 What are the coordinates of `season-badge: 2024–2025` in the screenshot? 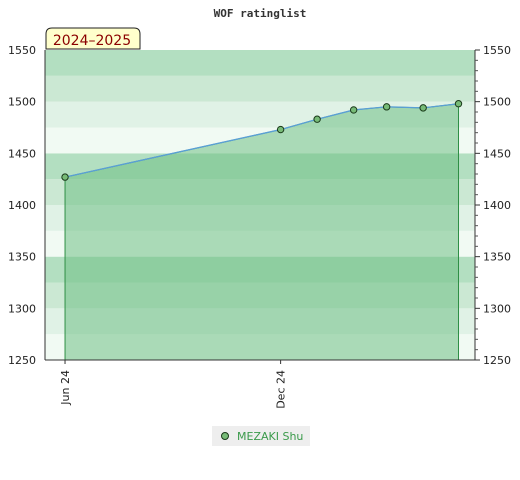 It's located at (93, 38).